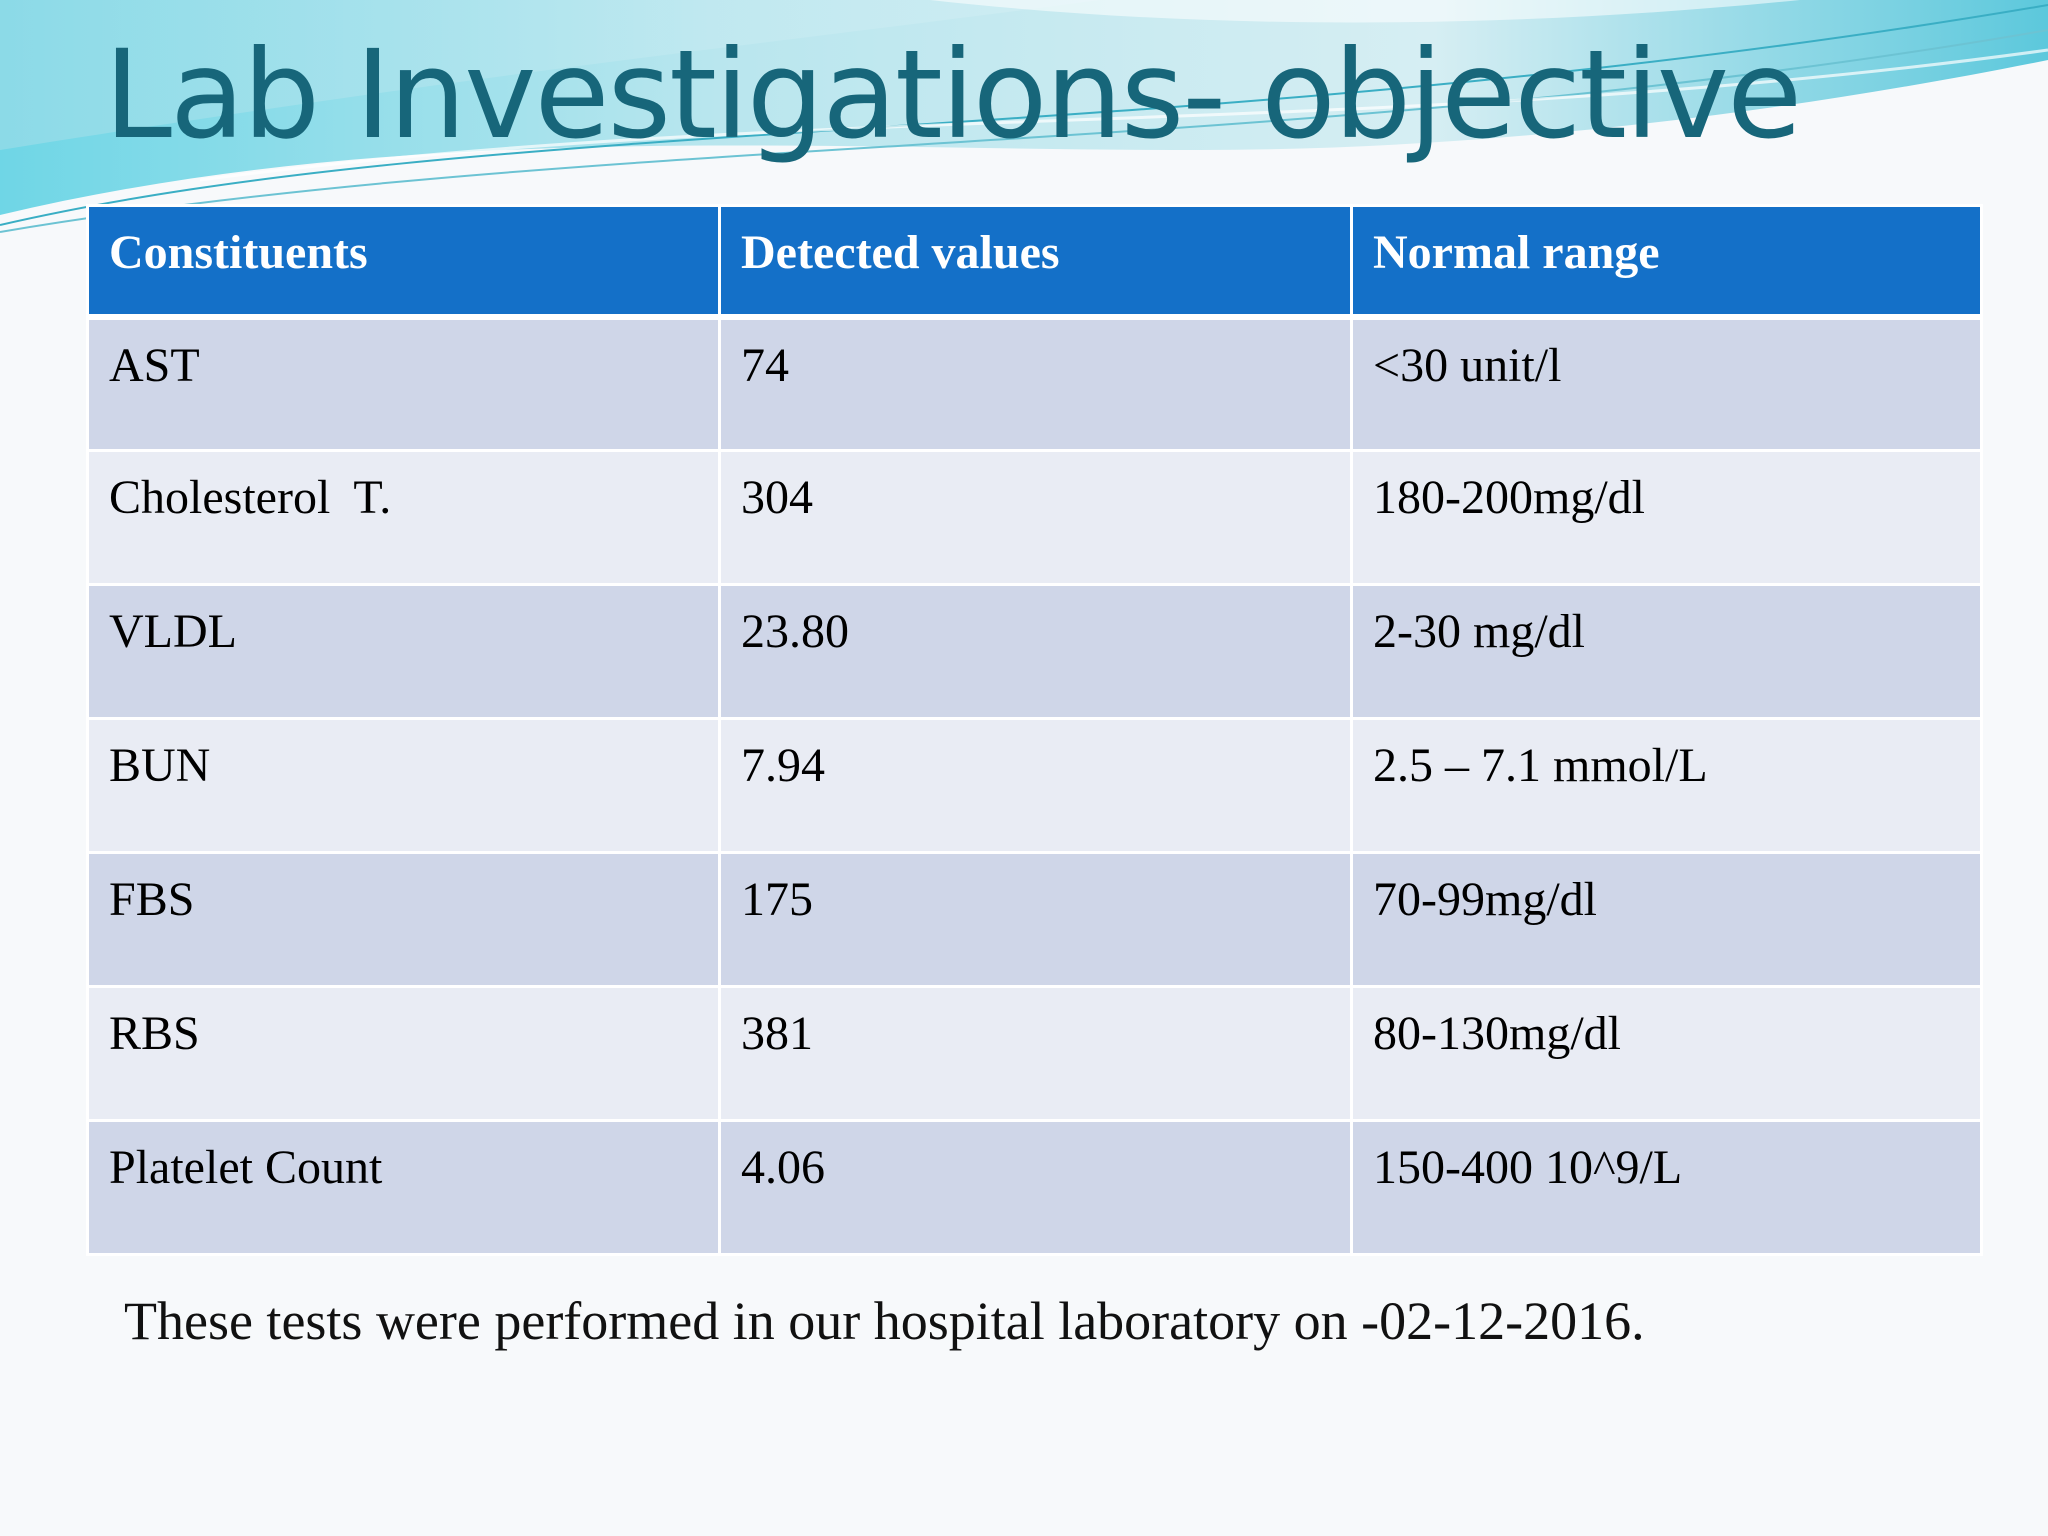  I want to click on table-row: BUN 7.94 2.5 – 7.1 mmol/L, so click(1034, 785).